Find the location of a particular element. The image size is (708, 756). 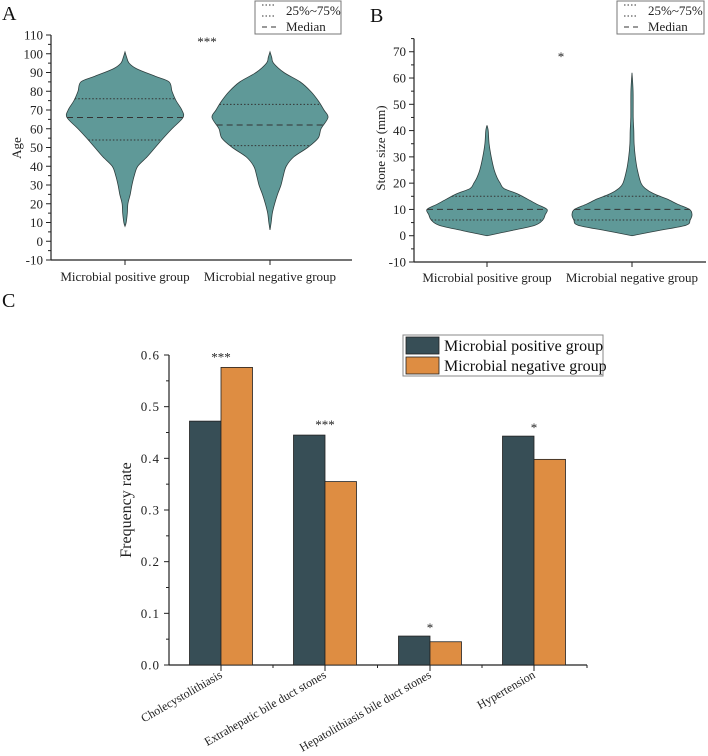

y-tick-label: 90 is located at coordinates (36, 72).